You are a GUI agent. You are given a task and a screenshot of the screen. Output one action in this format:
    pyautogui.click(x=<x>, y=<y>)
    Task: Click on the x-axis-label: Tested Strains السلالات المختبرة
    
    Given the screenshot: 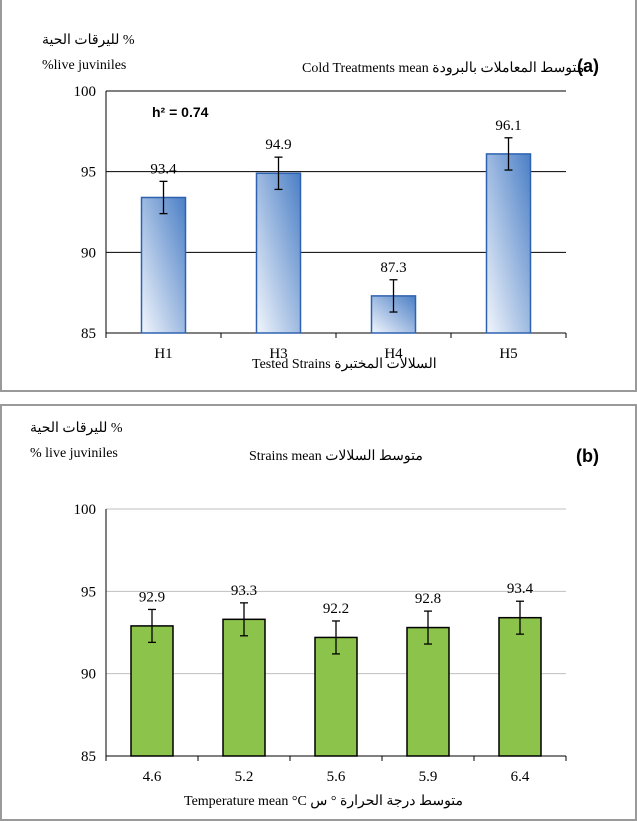 What is the action you would take?
    pyautogui.click(x=344, y=364)
    